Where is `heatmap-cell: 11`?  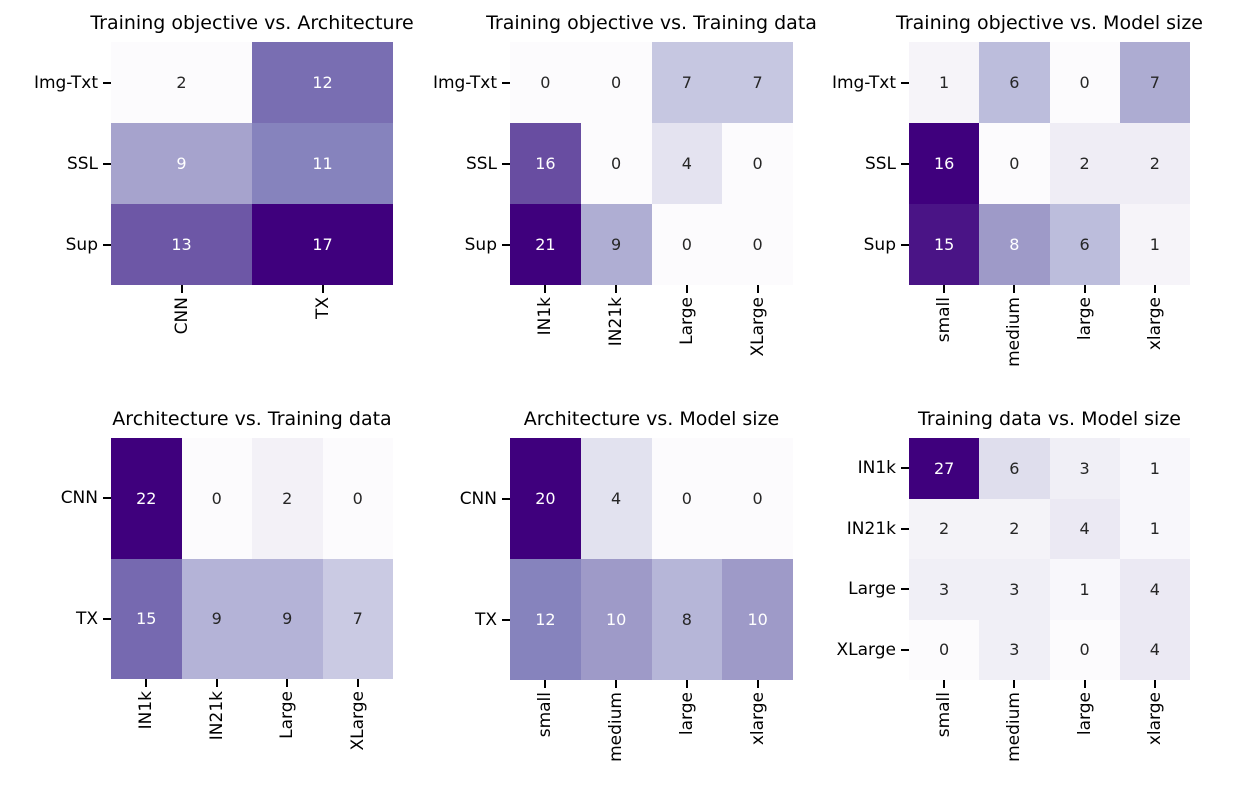
heatmap-cell: 11 is located at coordinates (322, 163).